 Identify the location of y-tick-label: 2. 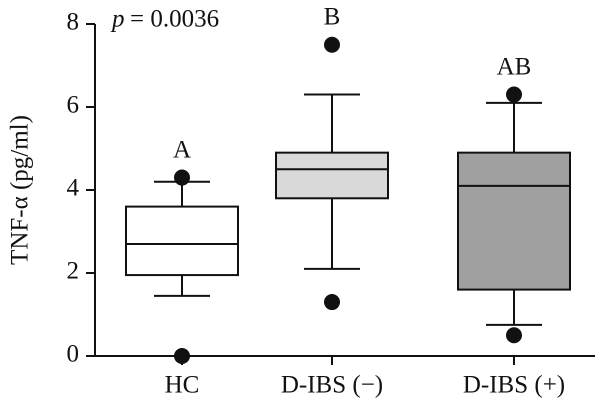
(73, 271).